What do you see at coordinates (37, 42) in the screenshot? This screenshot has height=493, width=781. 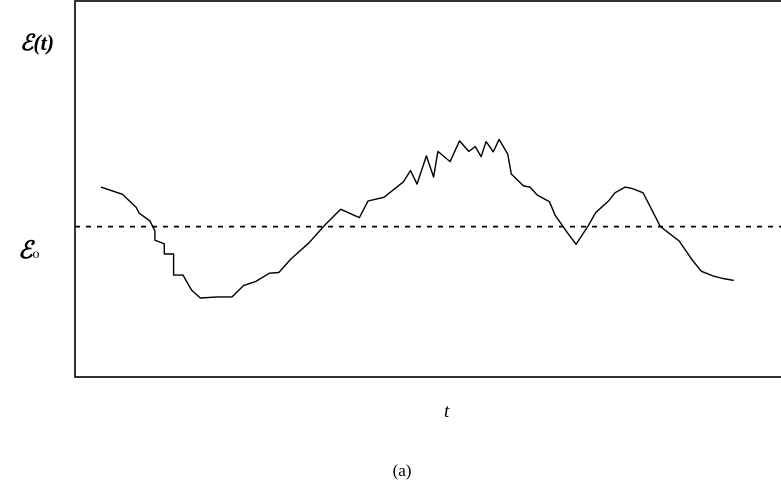 I see `y-axis-label: ℰ(t)` at bounding box center [37, 42].